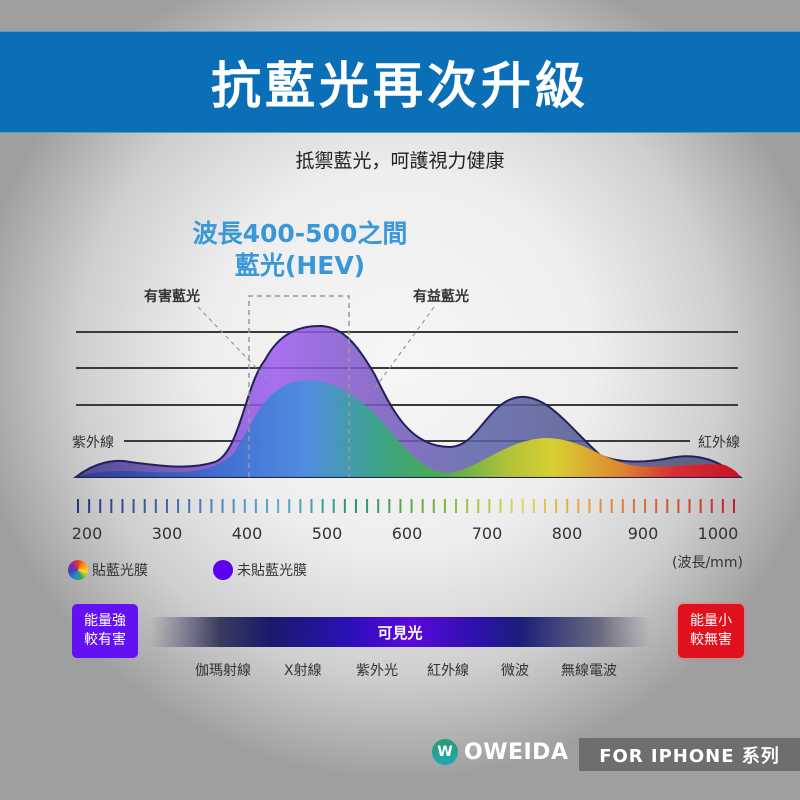 The image size is (800, 800). Describe the element at coordinates (711, 640) in the screenshot. I see `energy-weak-line-2: 較無害` at that location.